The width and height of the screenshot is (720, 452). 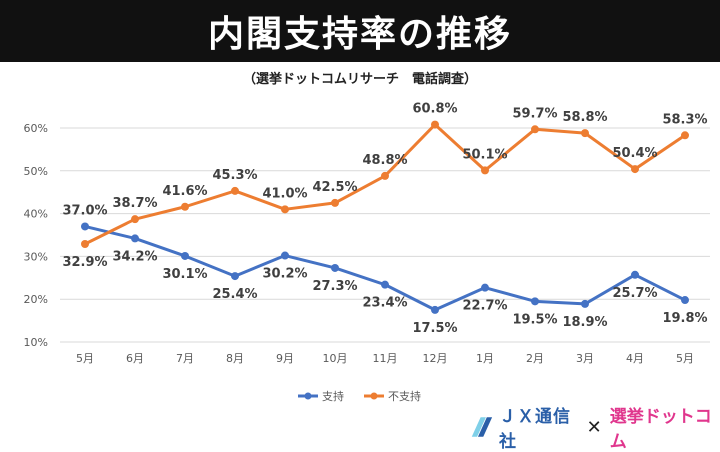 What do you see at coordinates (134, 203) in the screenshot?
I see `data-label: 38.7%` at bounding box center [134, 203].